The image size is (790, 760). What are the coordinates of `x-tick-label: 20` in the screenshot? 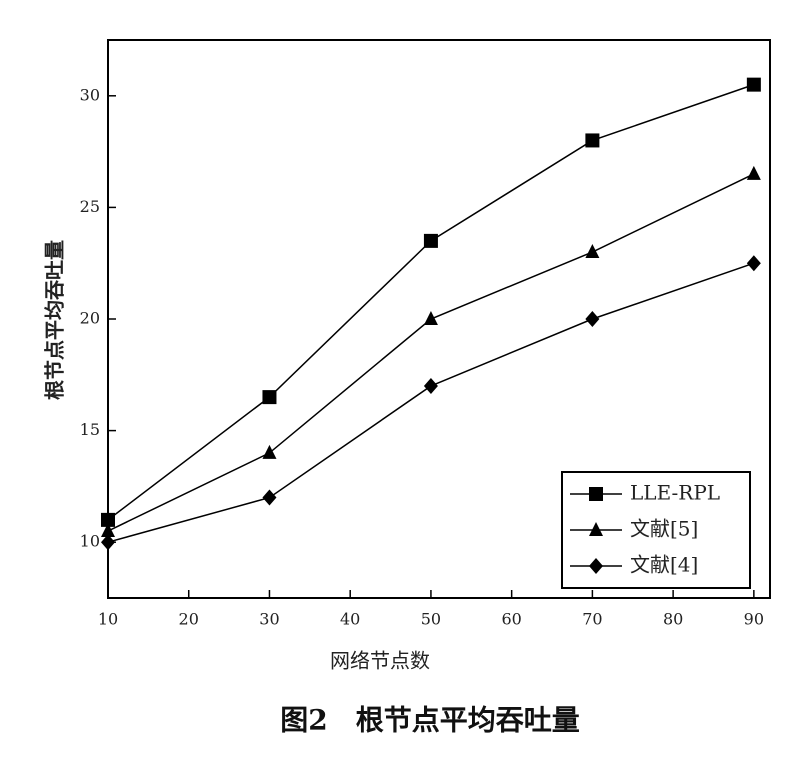 It's located at (189, 619).